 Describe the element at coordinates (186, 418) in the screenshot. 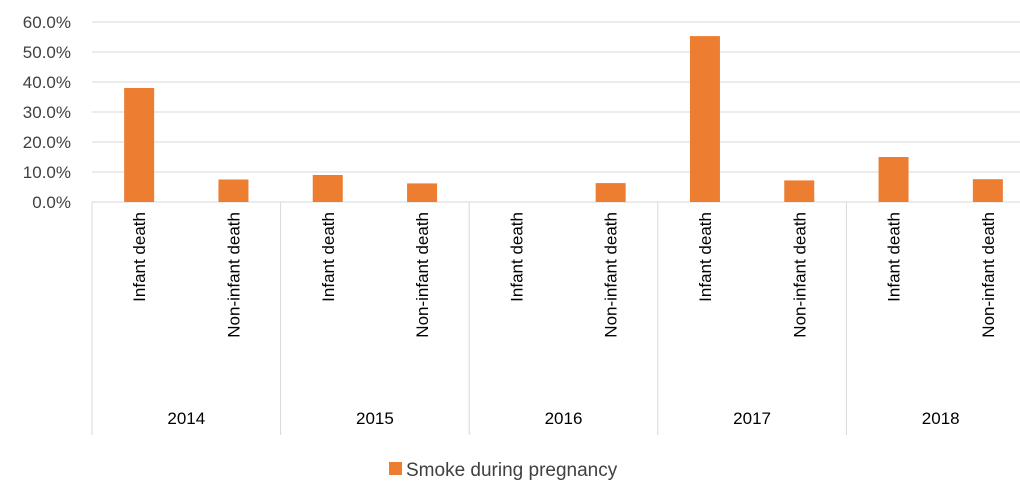

I see `group-label: 2014` at that location.